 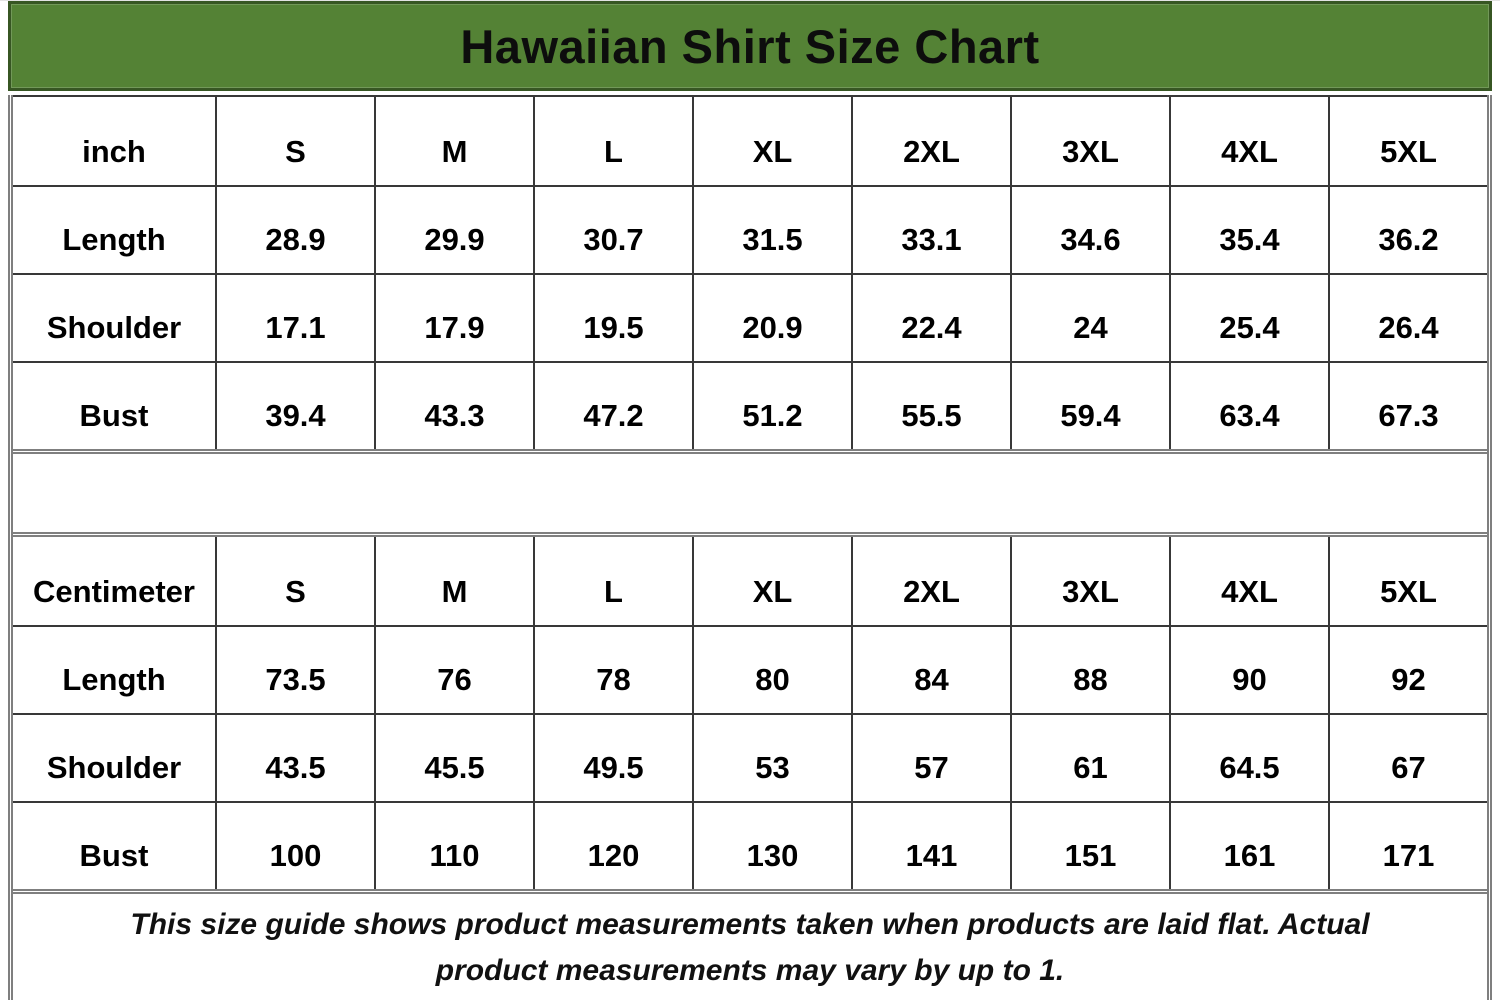 I want to click on cm-bust-row: Bust 100 110 120 130 141 151 161 171, so click(x=750, y=845).